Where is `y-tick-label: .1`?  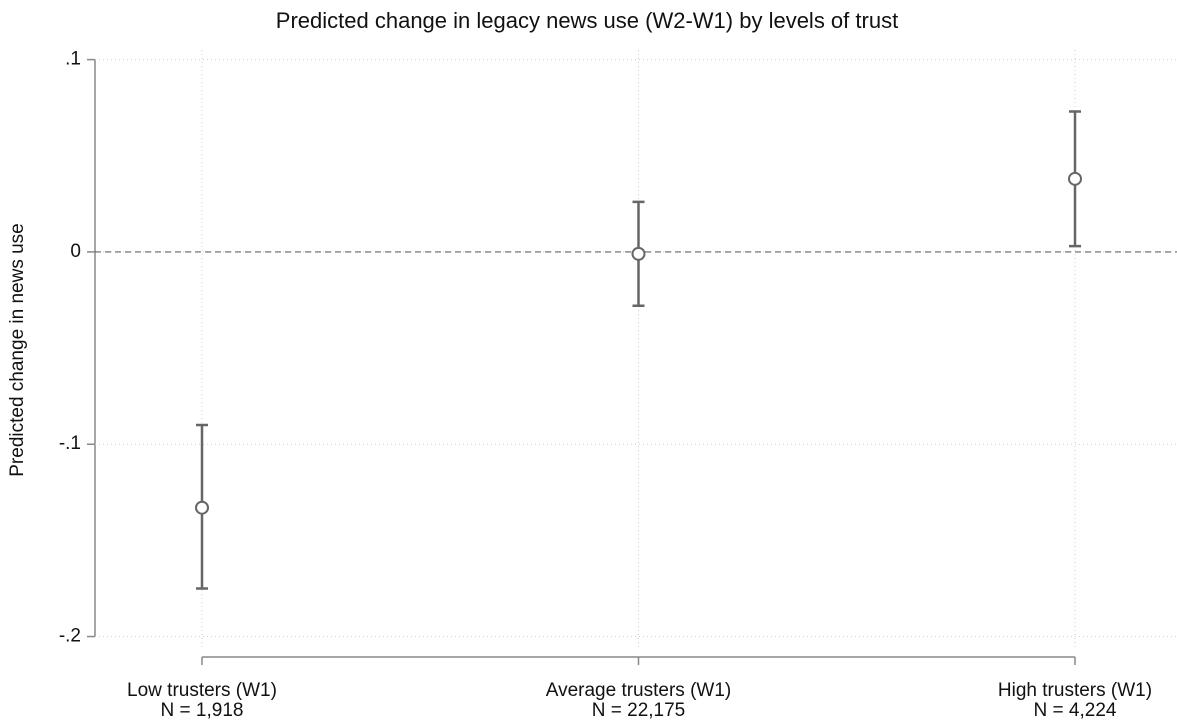 y-tick-label: .1 is located at coordinates (73, 59).